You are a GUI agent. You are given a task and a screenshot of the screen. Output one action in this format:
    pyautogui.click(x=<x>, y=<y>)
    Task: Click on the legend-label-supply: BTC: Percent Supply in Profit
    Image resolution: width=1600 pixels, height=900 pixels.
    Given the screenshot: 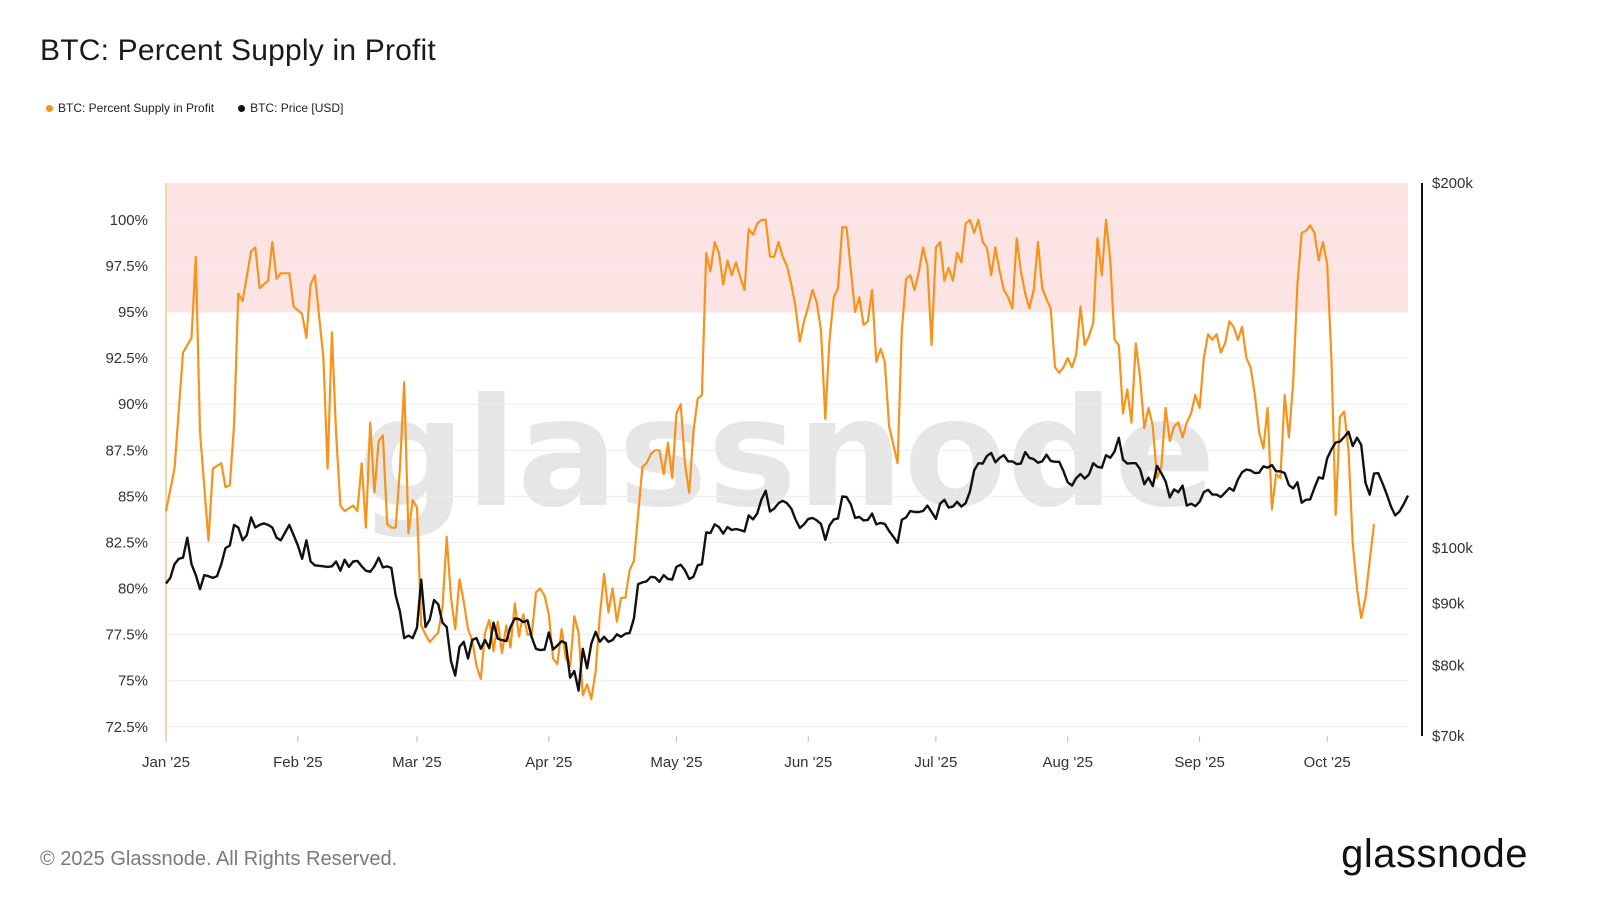 What is the action you would take?
    pyautogui.click(x=136, y=108)
    